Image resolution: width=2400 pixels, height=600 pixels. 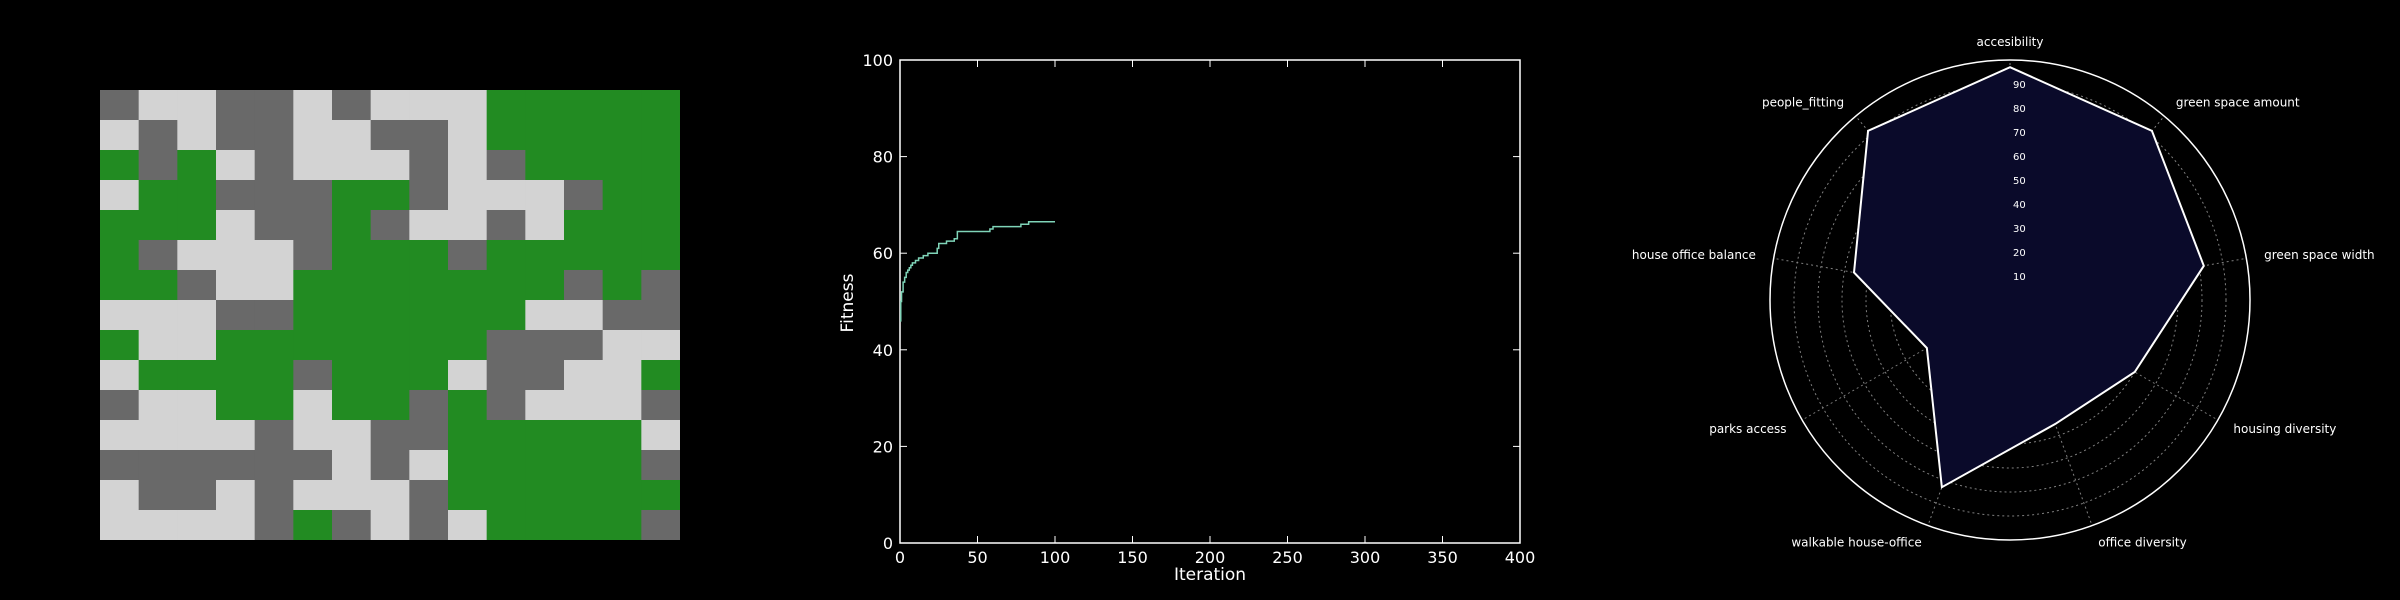 What do you see at coordinates (1132, 557) in the screenshot?
I see `x-tick-label: 150` at bounding box center [1132, 557].